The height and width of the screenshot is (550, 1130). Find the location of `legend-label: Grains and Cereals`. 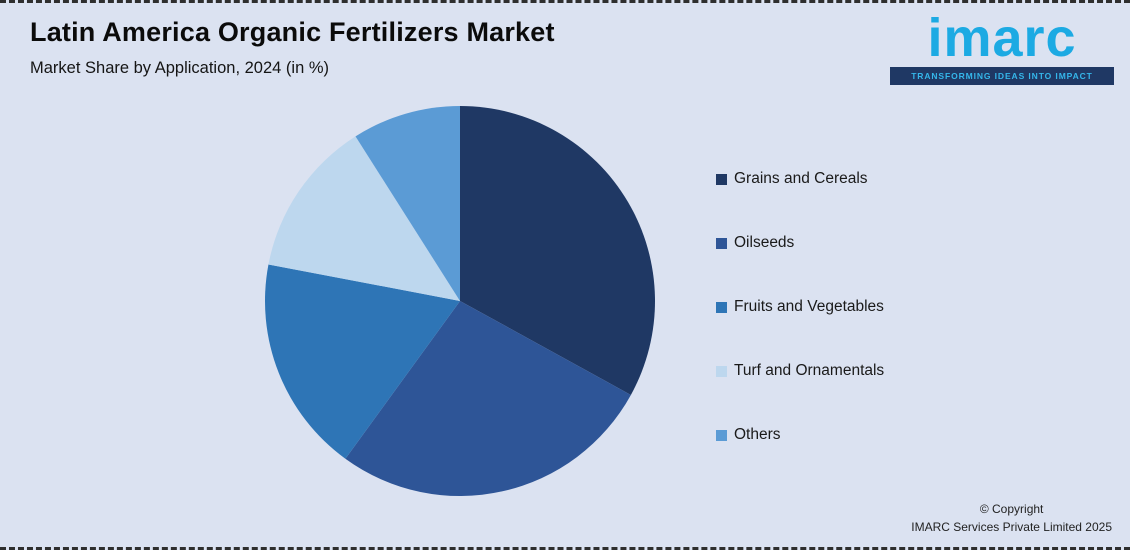

legend-label: Grains and Cereals is located at coordinates (801, 178).